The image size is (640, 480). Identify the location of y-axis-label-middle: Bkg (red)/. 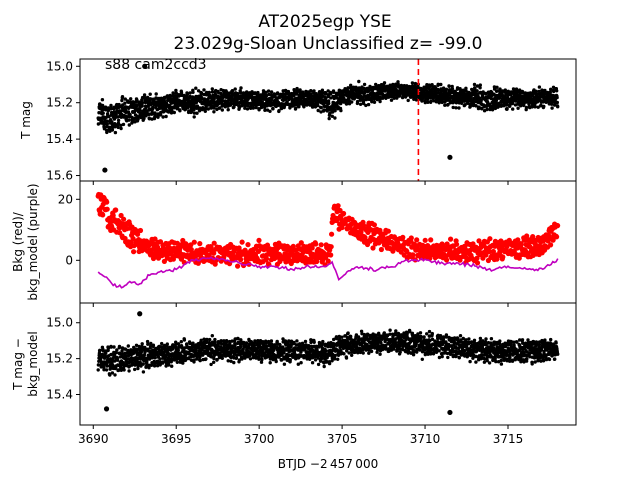
(18, 241).